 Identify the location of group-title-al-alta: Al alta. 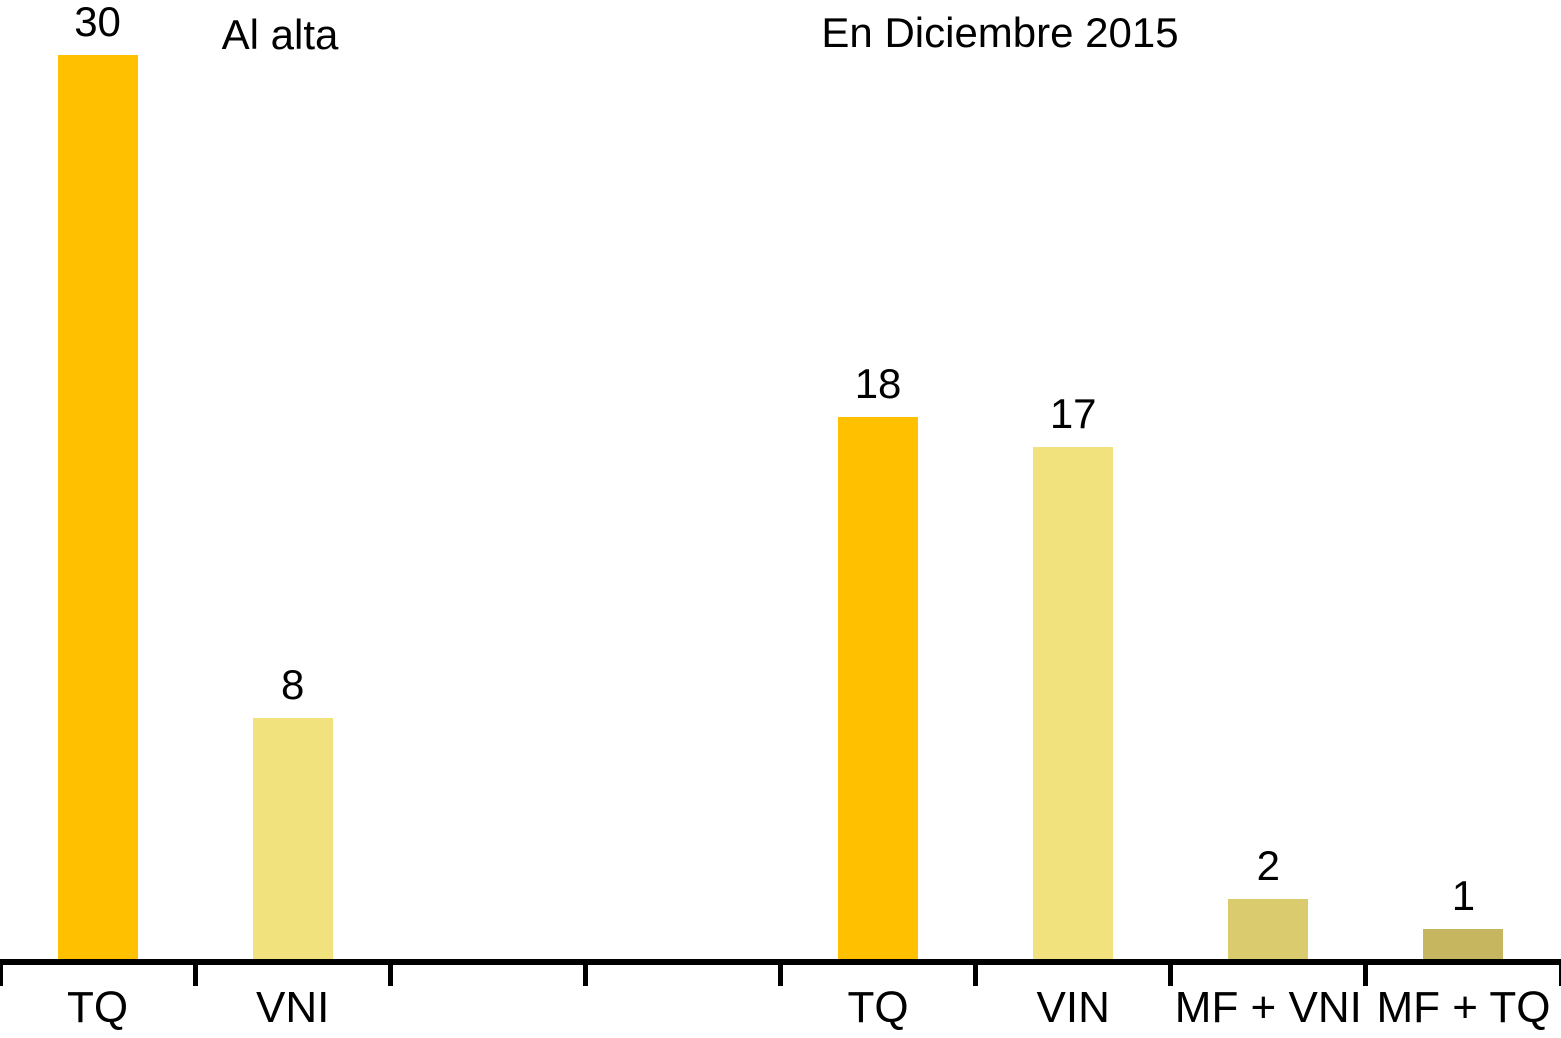
(280, 34).